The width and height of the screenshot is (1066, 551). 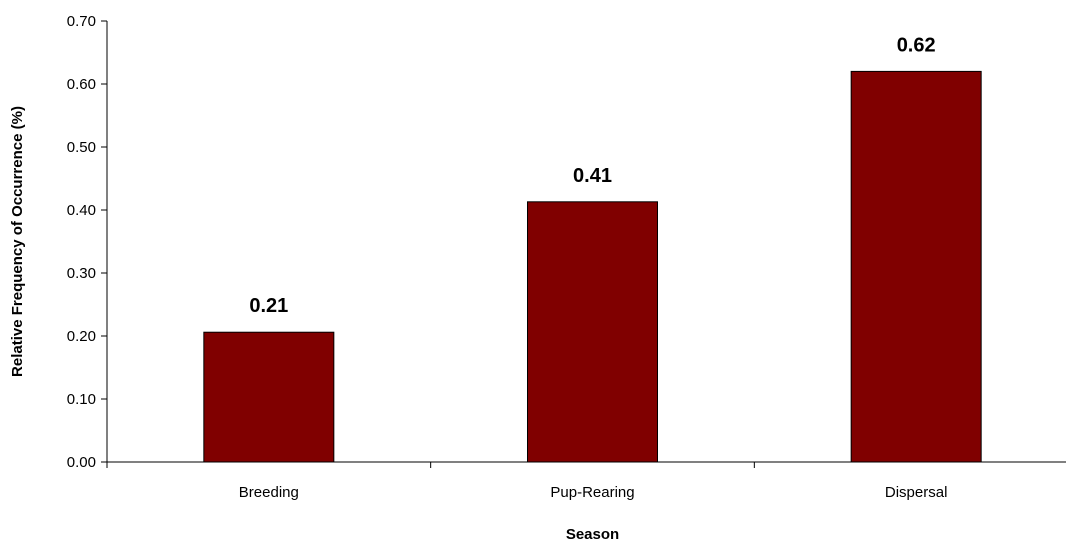 What do you see at coordinates (81, 210) in the screenshot?
I see `y-tick-label: 0.40` at bounding box center [81, 210].